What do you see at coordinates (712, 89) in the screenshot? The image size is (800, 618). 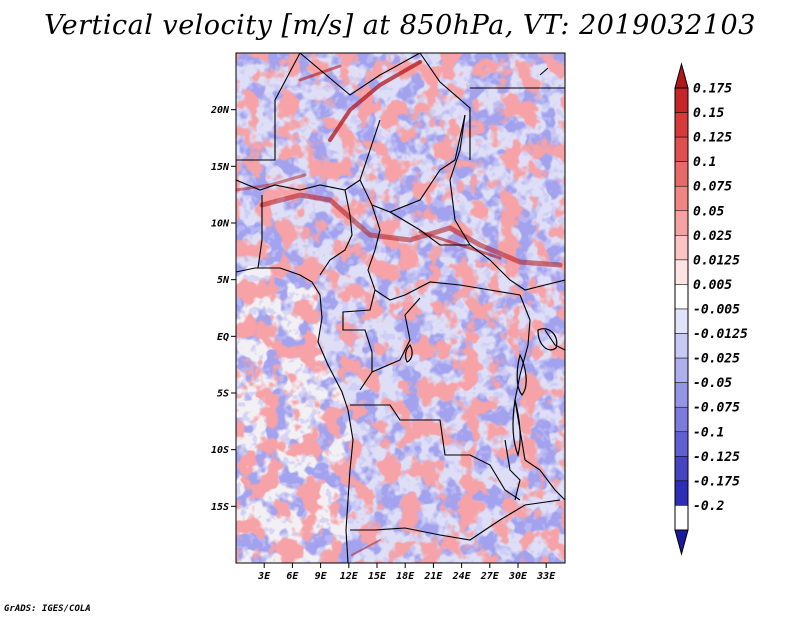 I see `colorbar-label: 0.175` at bounding box center [712, 89].